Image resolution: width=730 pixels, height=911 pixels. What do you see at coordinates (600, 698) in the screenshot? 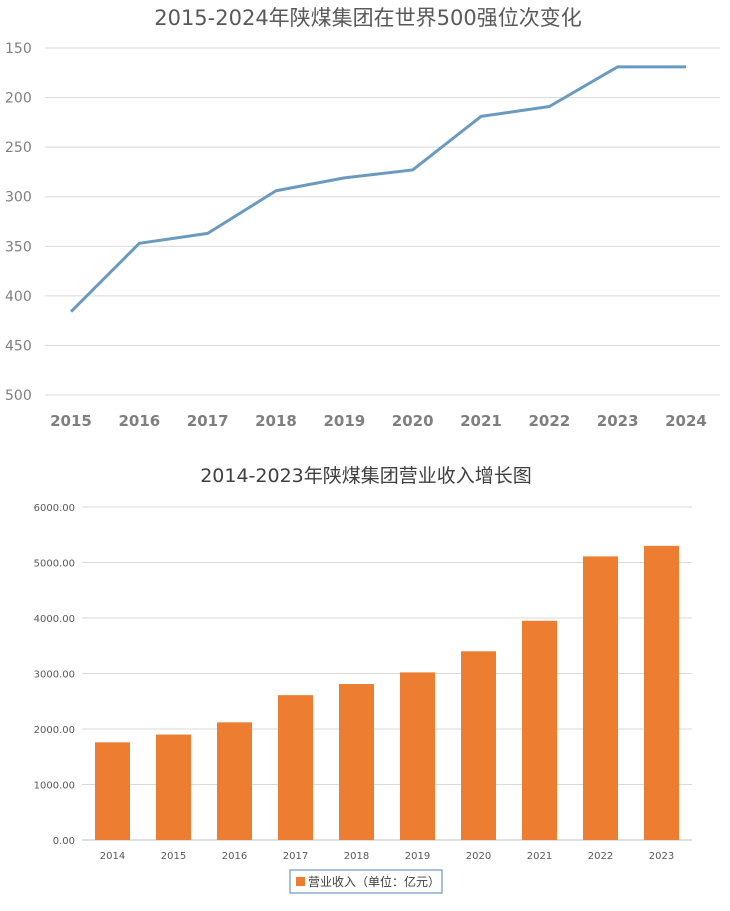
I see `bar-2022` at bounding box center [600, 698].